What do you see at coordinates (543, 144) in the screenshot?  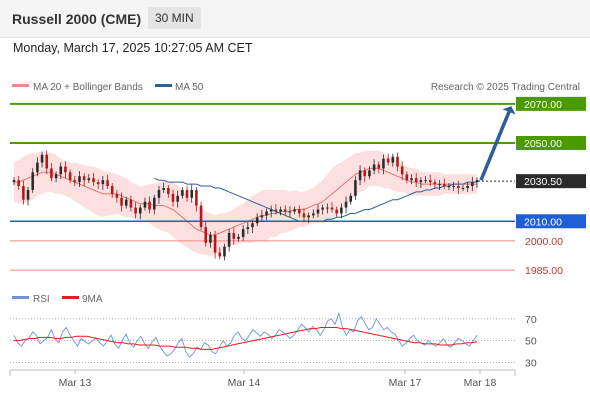 I see `resistance-label: 2050.00` at bounding box center [543, 144].